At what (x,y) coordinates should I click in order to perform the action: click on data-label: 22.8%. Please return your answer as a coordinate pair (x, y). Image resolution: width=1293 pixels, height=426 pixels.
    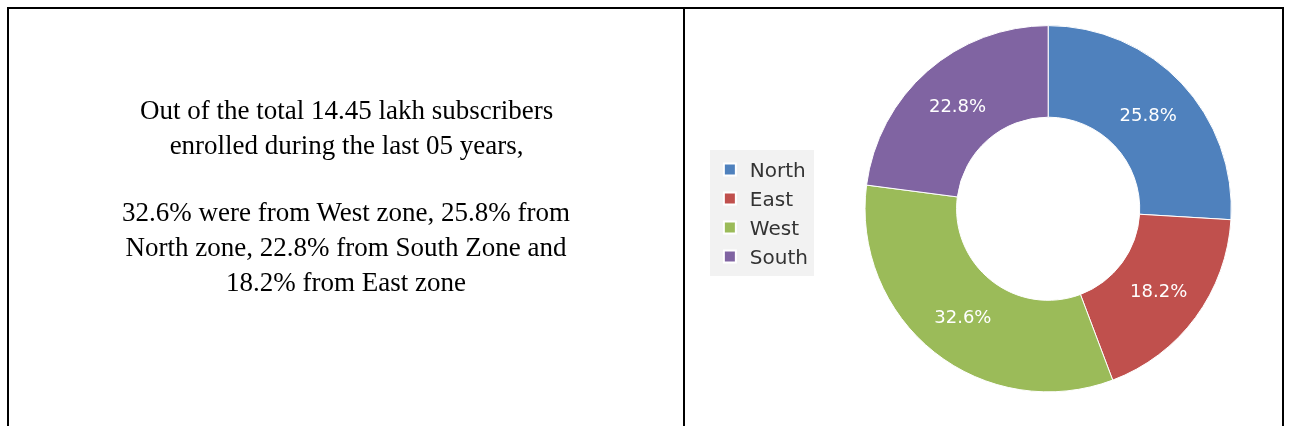
    Looking at the image, I should click on (957, 106).